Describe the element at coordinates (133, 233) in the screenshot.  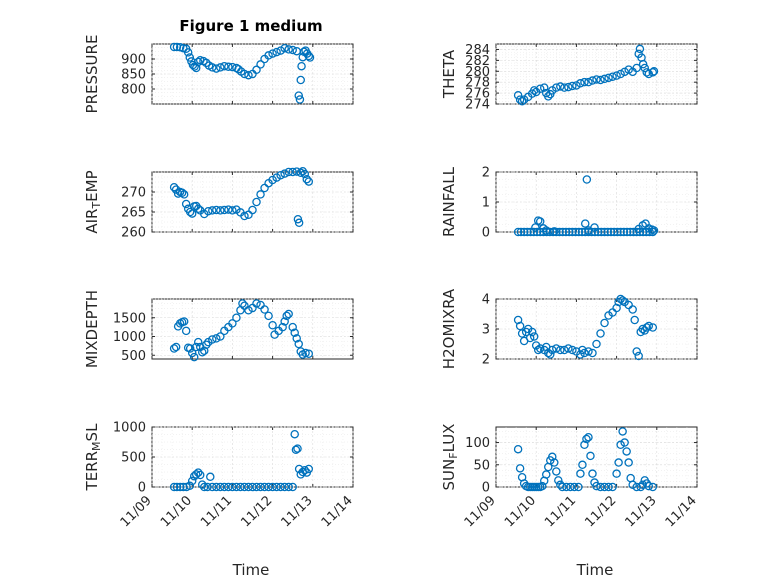
I see `y-tick-label: 260` at that location.